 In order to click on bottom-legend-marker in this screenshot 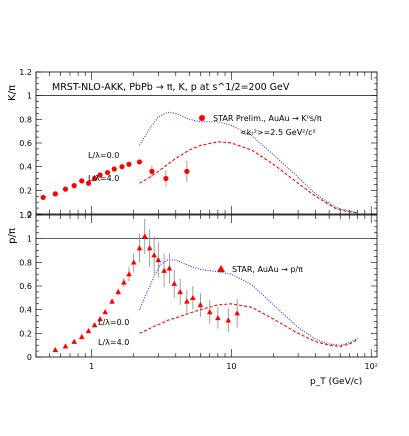, I will do `click(221, 268)`.